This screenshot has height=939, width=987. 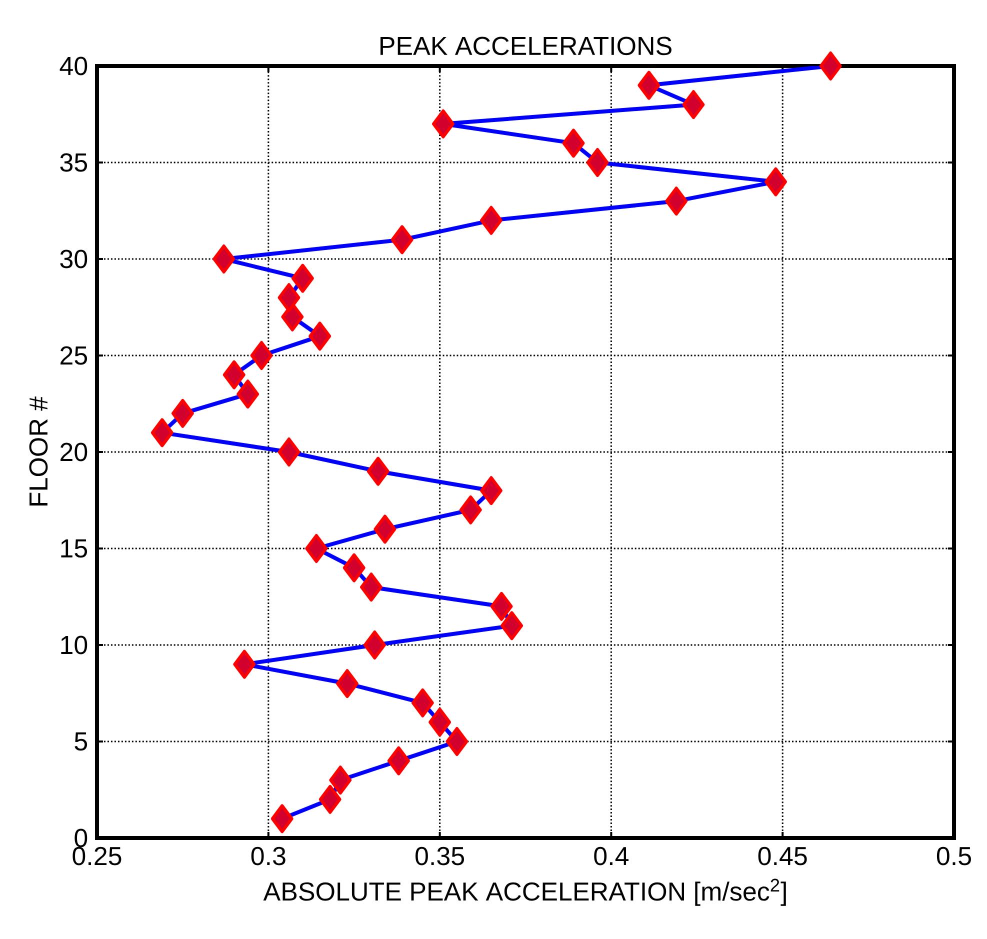 What do you see at coordinates (953, 856) in the screenshot?
I see `x-tick-label: 0.5` at bounding box center [953, 856].